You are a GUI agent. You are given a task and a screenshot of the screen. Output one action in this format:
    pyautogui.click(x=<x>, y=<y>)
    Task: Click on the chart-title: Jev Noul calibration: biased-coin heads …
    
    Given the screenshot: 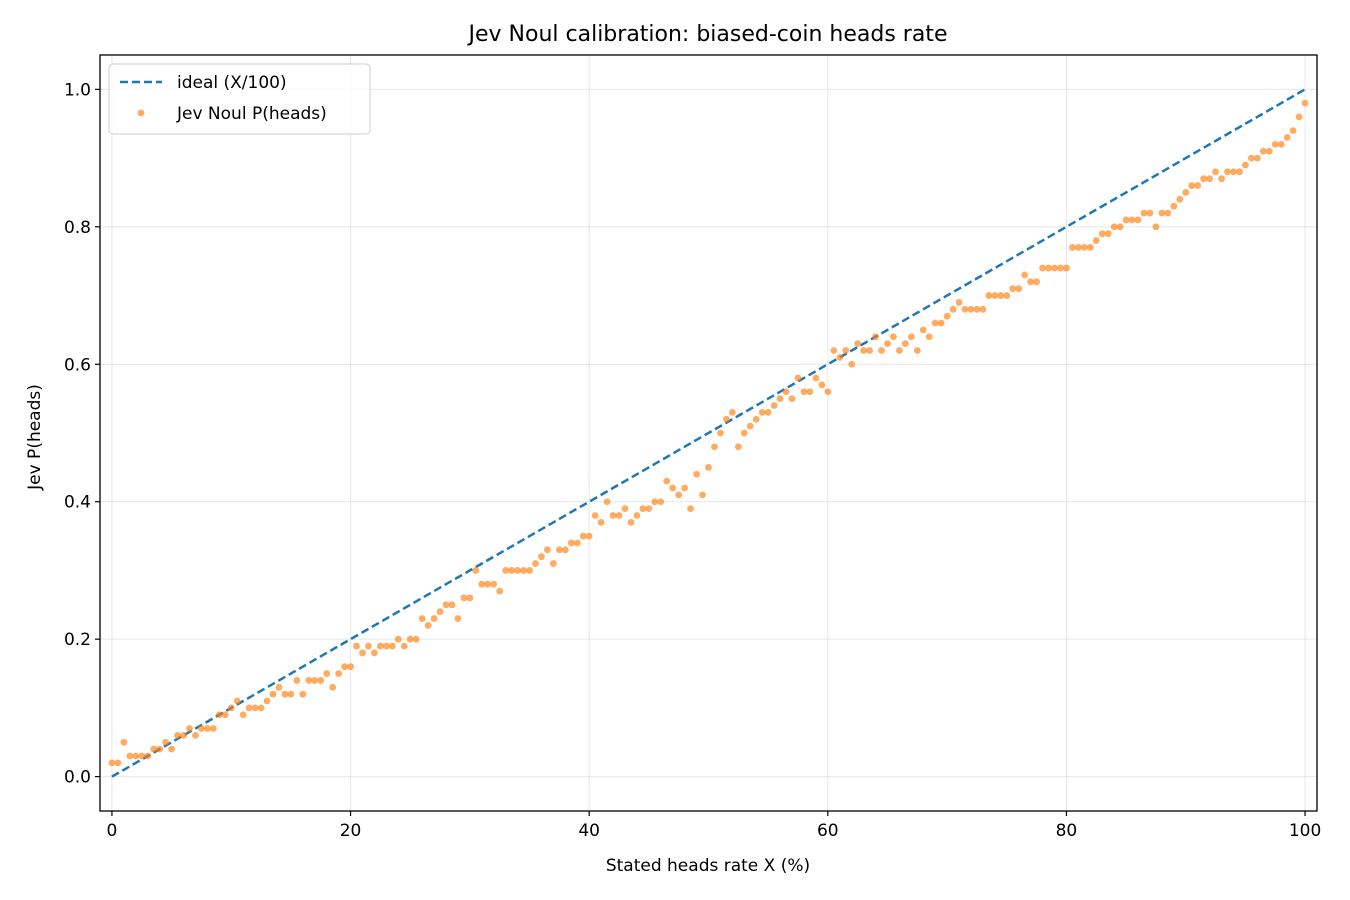 What is the action you would take?
    pyautogui.click(x=707, y=34)
    